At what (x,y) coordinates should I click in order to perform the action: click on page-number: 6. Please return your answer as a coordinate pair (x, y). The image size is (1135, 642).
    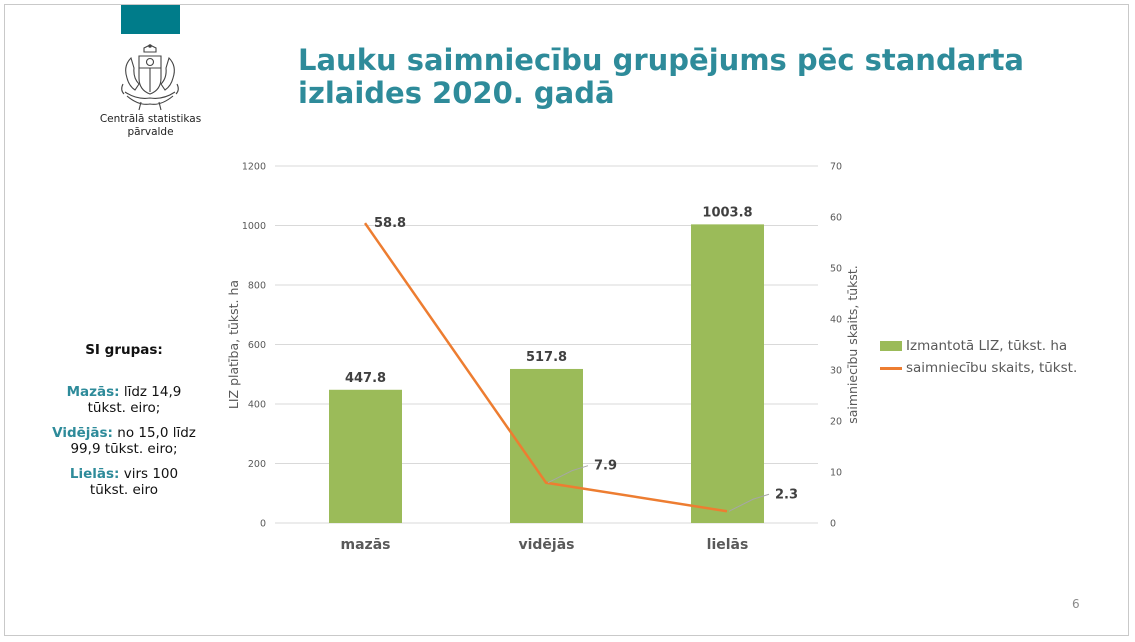
    Looking at the image, I should click on (1076, 604).